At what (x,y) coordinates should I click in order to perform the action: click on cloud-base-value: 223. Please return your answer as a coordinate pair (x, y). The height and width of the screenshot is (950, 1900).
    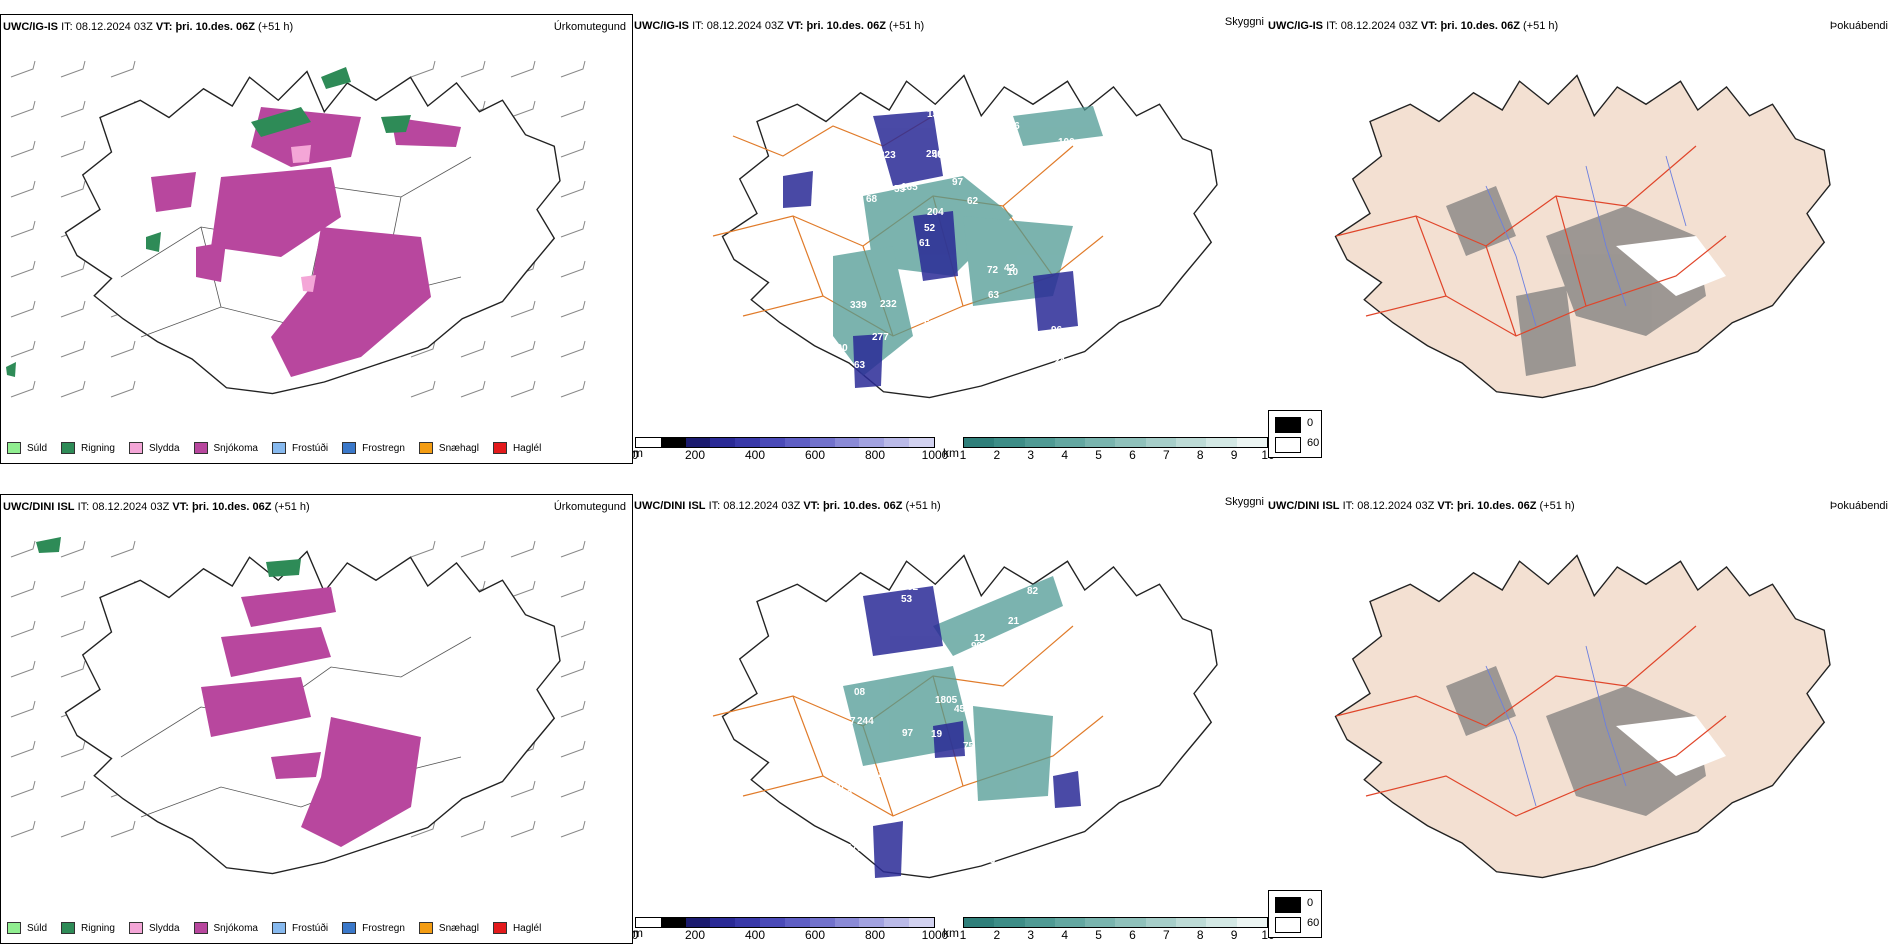
    Looking at the image, I should click on (887, 155).